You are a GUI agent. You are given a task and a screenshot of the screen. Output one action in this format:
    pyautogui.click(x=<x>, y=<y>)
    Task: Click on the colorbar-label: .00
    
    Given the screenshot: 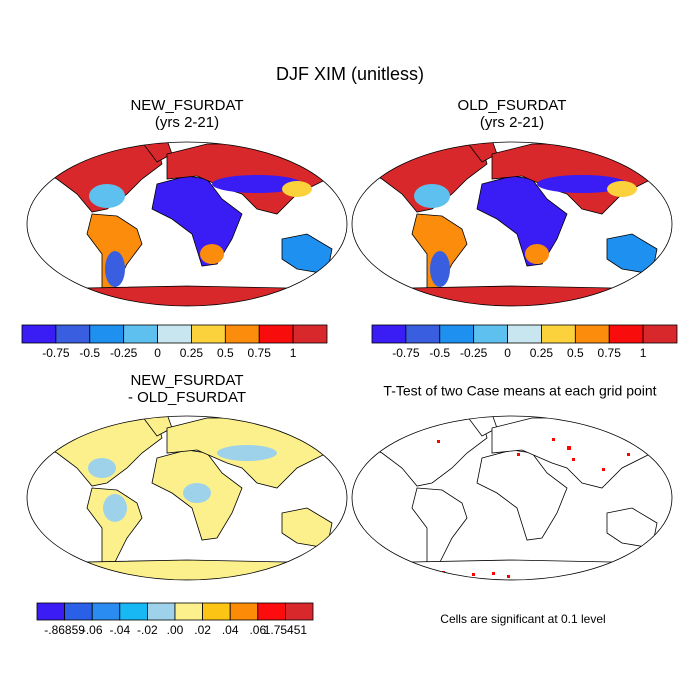 What is the action you would take?
    pyautogui.click(x=175, y=630)
    